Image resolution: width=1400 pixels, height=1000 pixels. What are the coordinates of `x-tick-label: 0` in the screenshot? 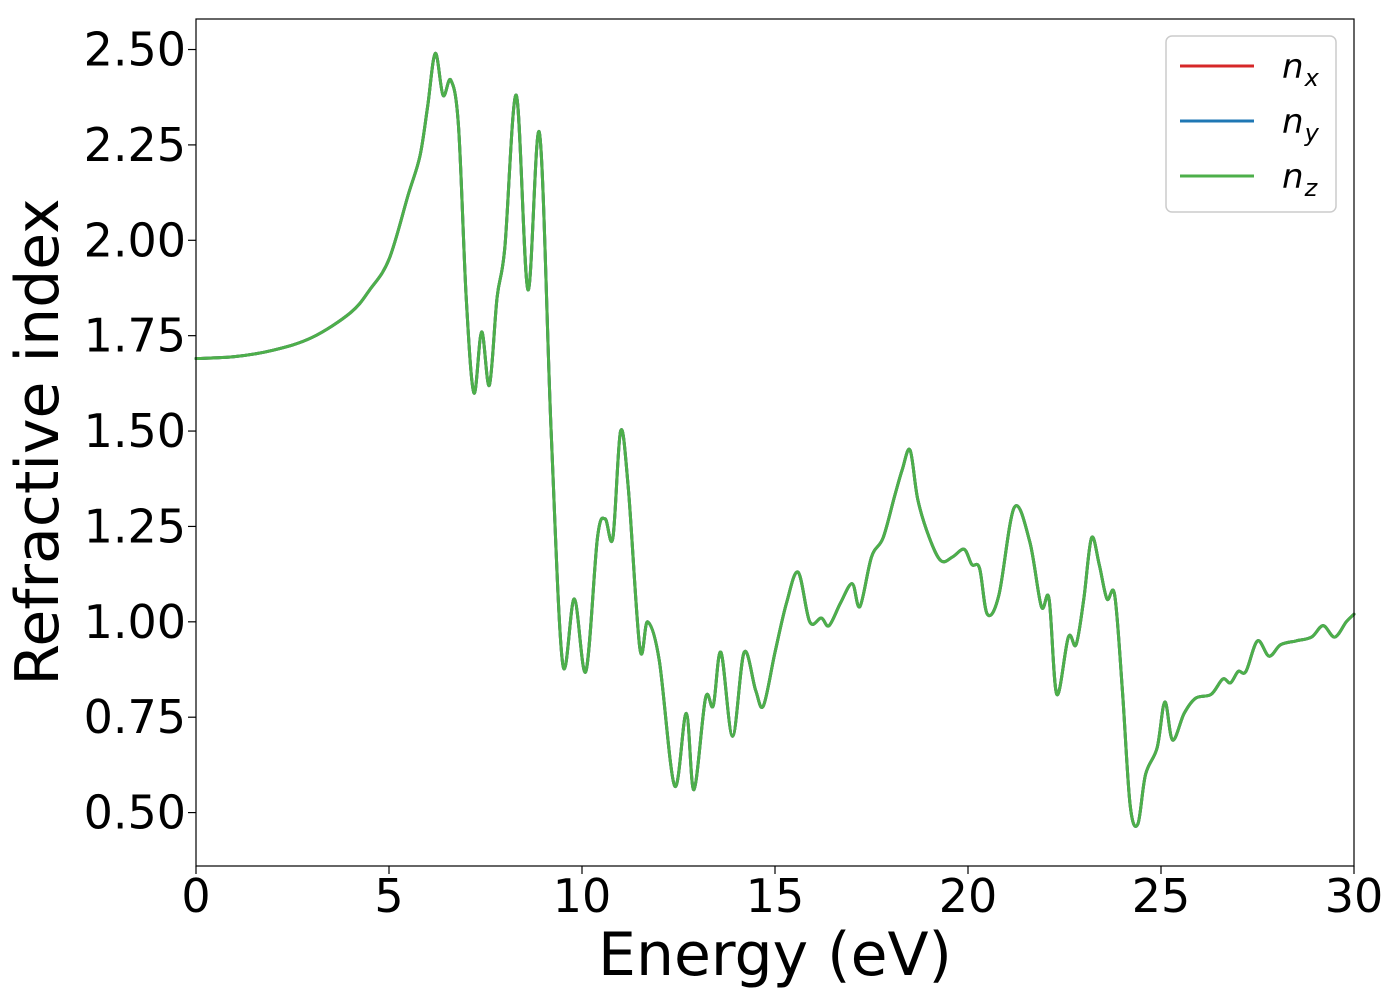 It's located at (195, 896).